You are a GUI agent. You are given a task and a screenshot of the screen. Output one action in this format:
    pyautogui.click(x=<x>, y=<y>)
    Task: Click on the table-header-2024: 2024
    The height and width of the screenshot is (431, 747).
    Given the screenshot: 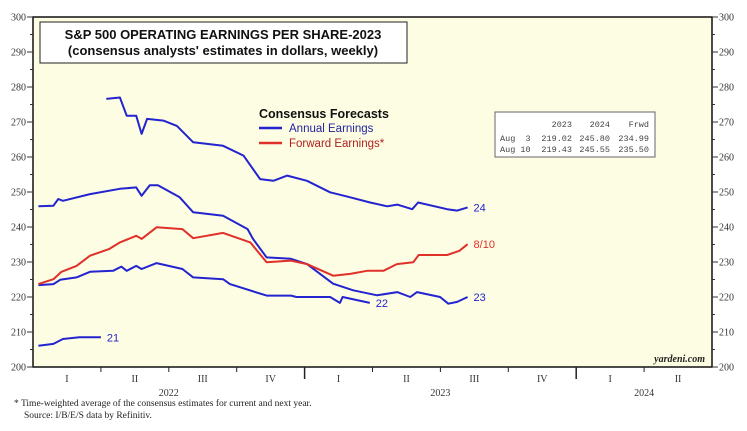 What is the action you would take?
    pyautogui.click(x=600, y=125)
    